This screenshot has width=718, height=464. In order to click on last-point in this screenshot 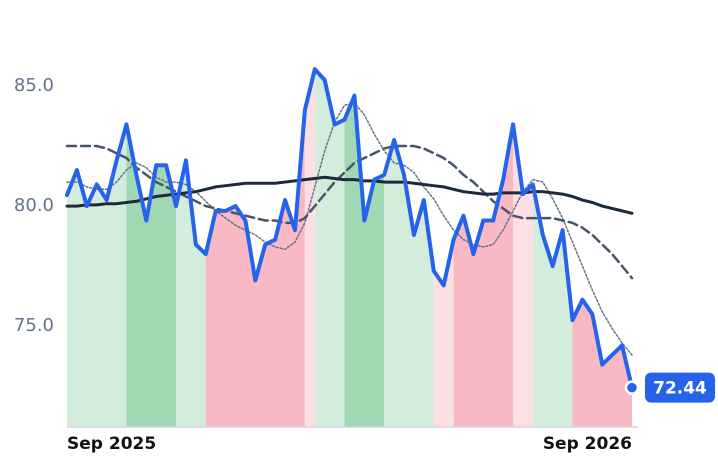, I will do `click(632, 387)`.